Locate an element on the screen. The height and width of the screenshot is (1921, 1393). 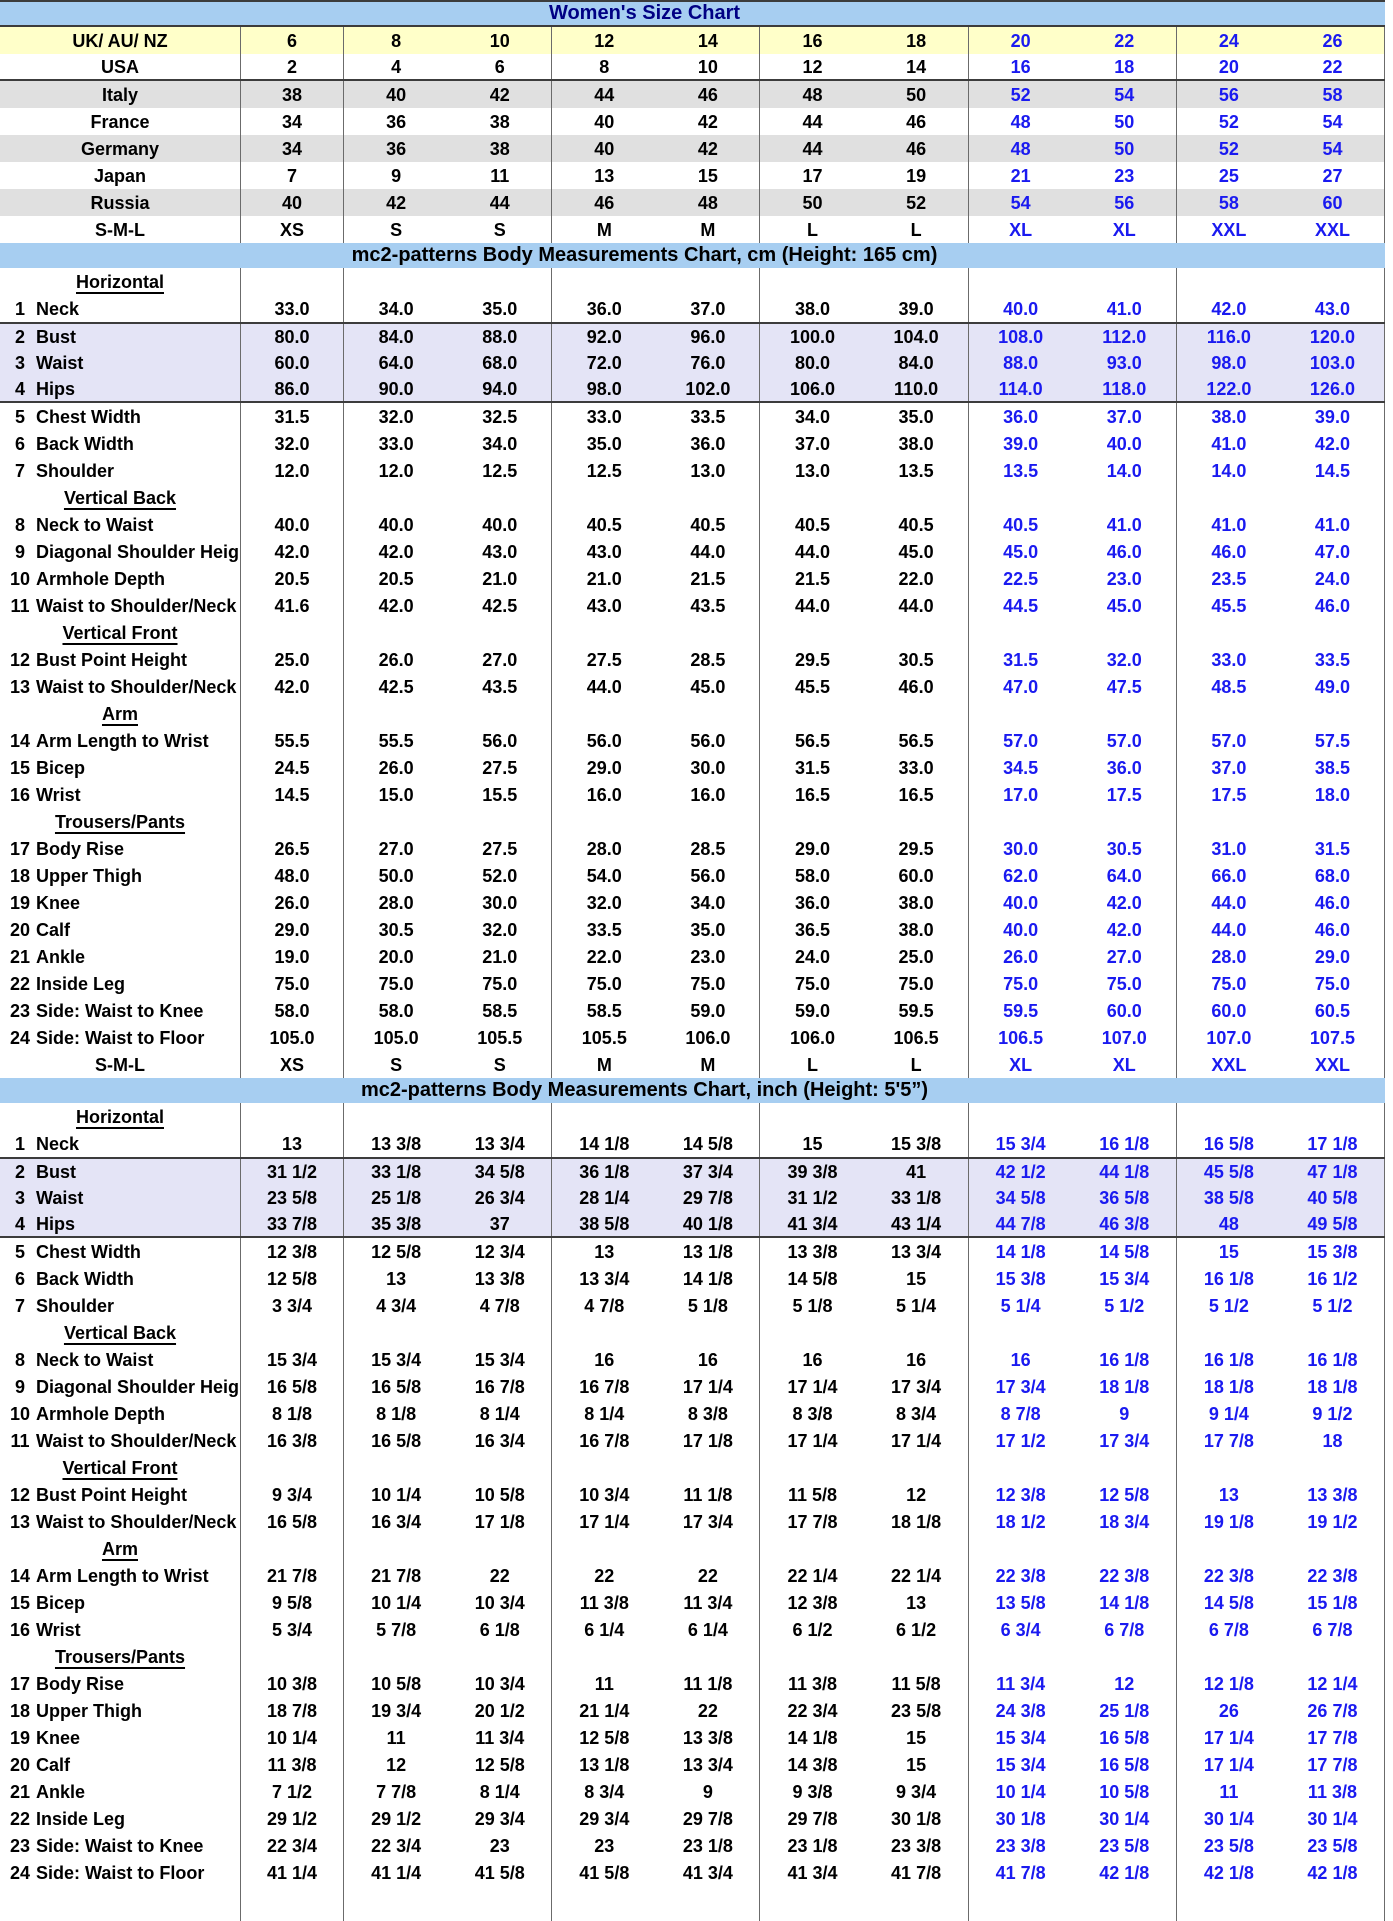
value-cell: 8 3/4 is located at coordinates (604, 1791).